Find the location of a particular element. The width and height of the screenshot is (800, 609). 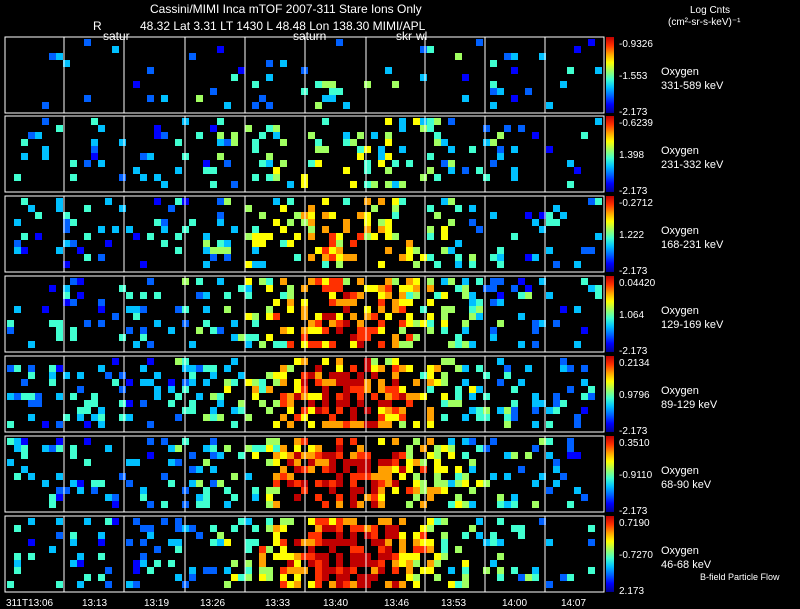

colorbar-label: 1.398 is located at coordinates (631, 155).